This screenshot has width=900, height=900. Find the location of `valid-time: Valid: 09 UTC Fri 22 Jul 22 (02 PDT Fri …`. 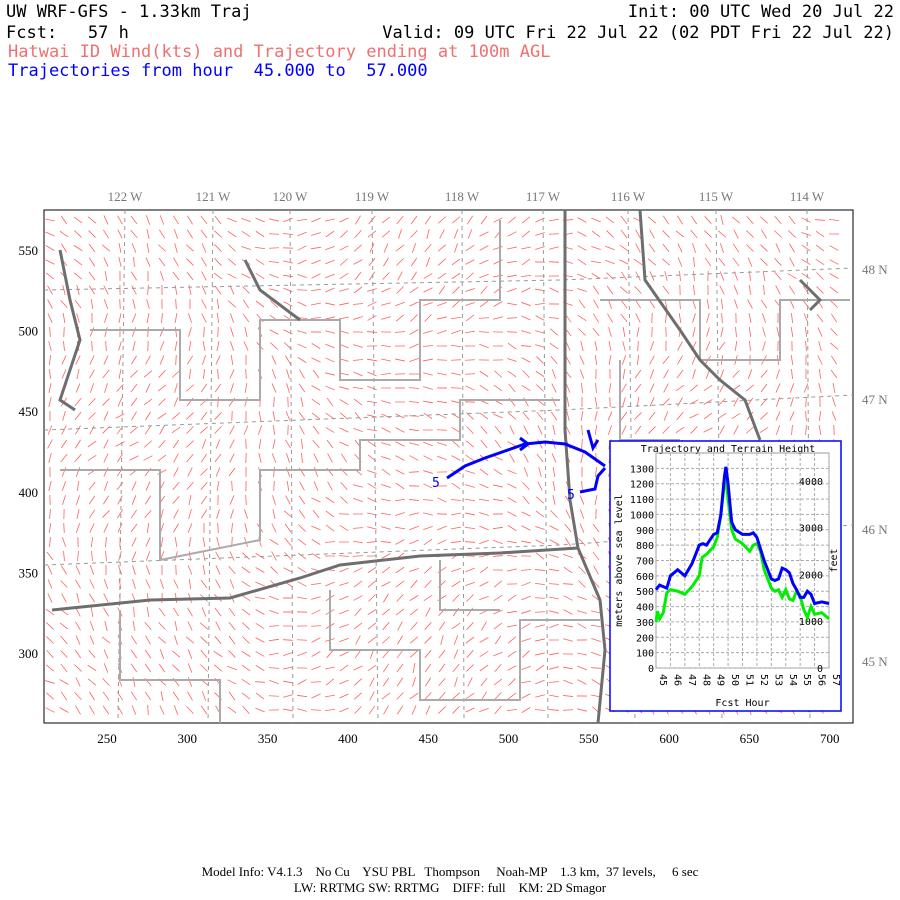

valid-time: Valid: 09 UTC Fri 22 Jul 22 (02 PDT Fri … is located at coordinates (638, 33).